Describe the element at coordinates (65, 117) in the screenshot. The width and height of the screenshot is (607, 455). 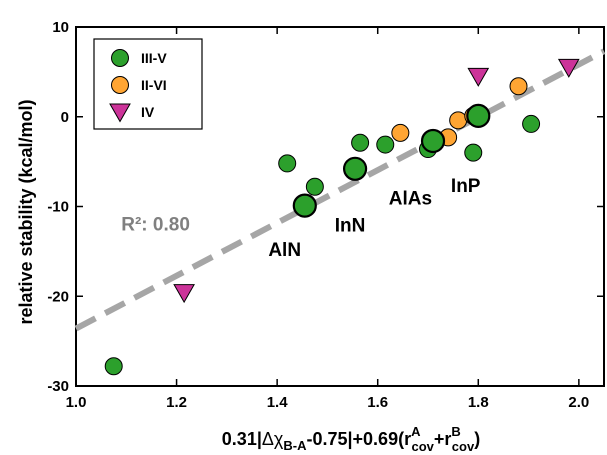
I see `y-tick-label: 0` at that location.